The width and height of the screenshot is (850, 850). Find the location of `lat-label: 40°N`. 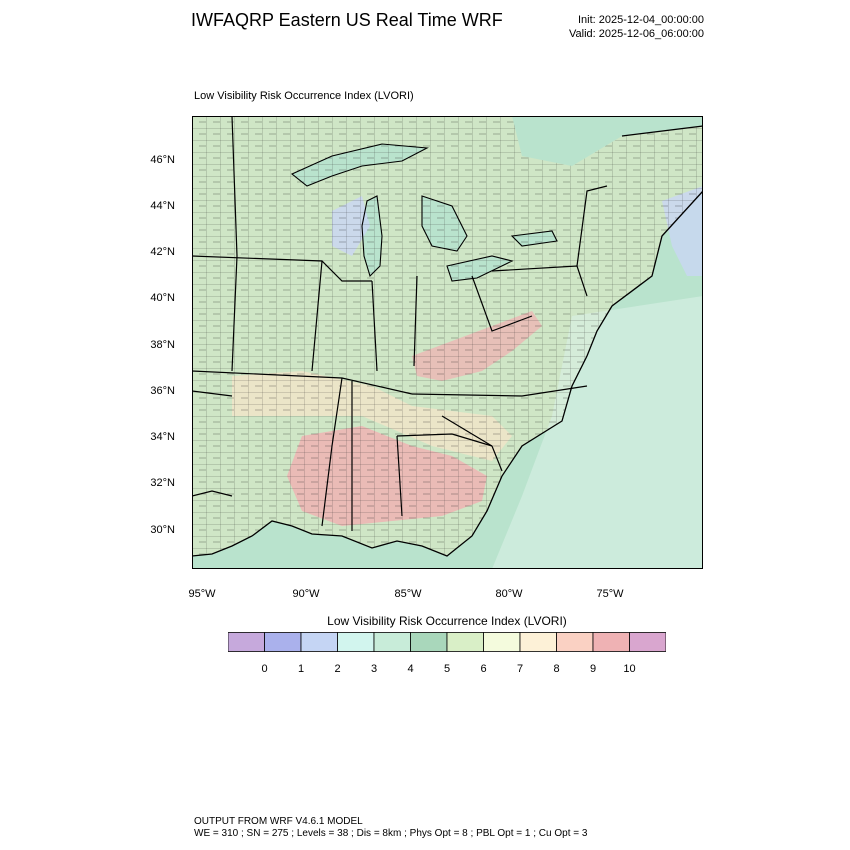

lat-label: 40°N is located at coordinates (162, 298).